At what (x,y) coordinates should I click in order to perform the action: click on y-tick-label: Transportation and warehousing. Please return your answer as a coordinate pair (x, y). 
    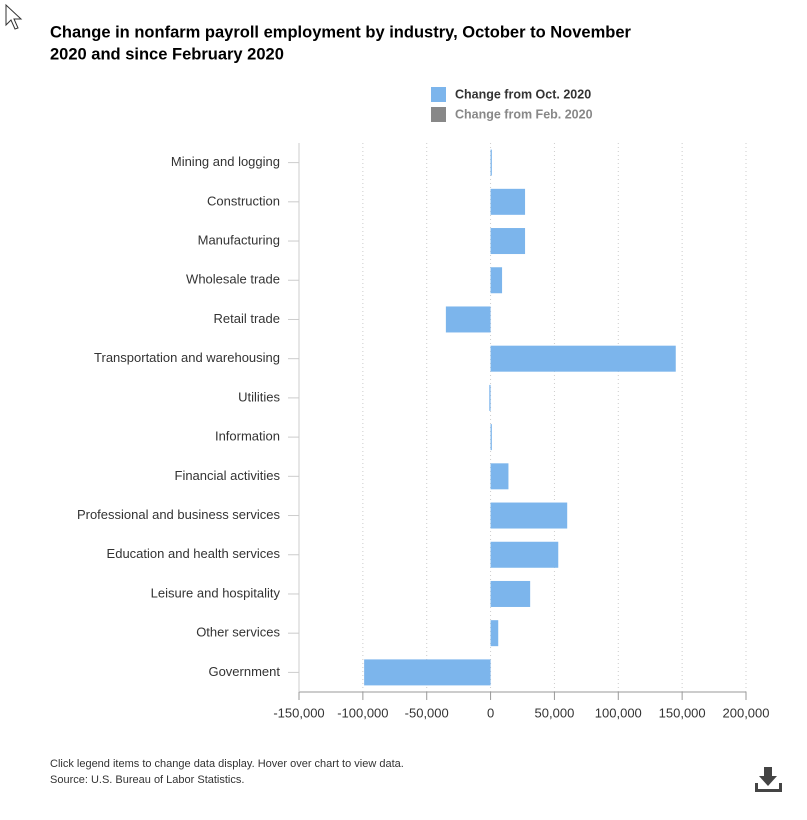
    Looking at the image, I should click on (187, 357).